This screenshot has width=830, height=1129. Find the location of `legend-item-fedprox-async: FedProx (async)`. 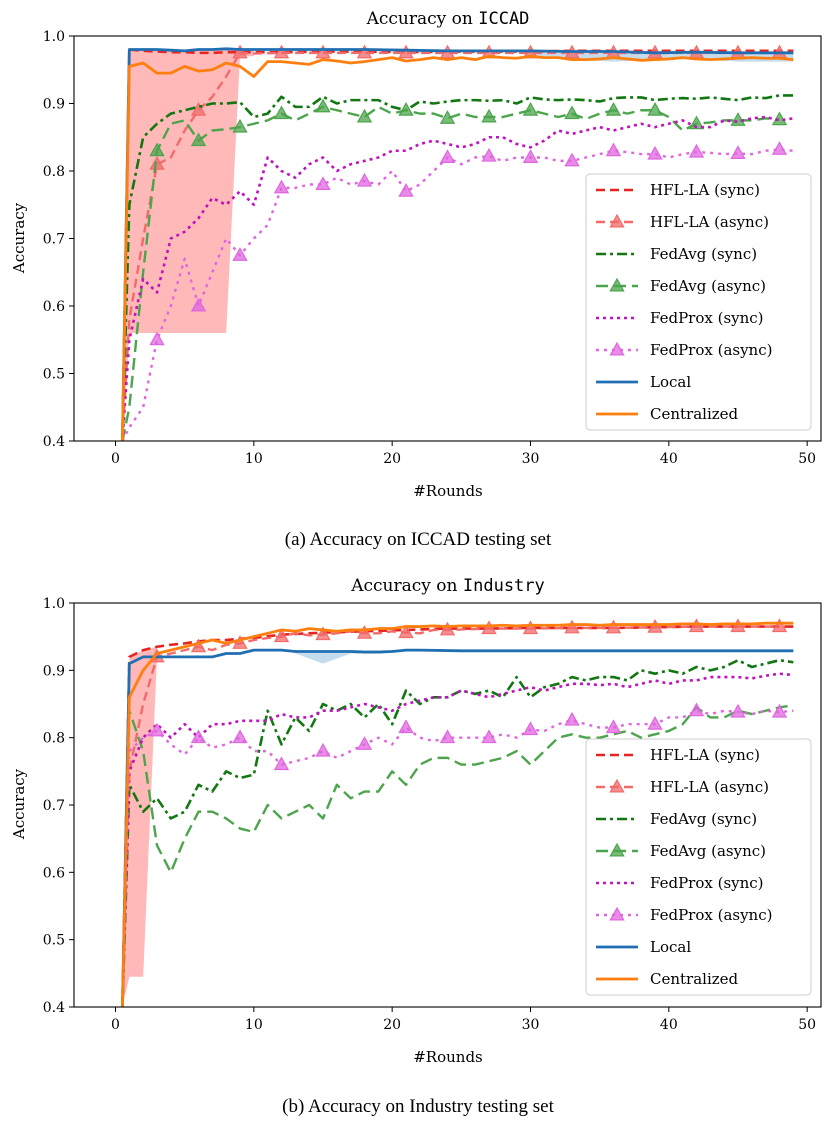

legend-item-fedprox-async: FedProx (async) is located at coordinates (684, 915).